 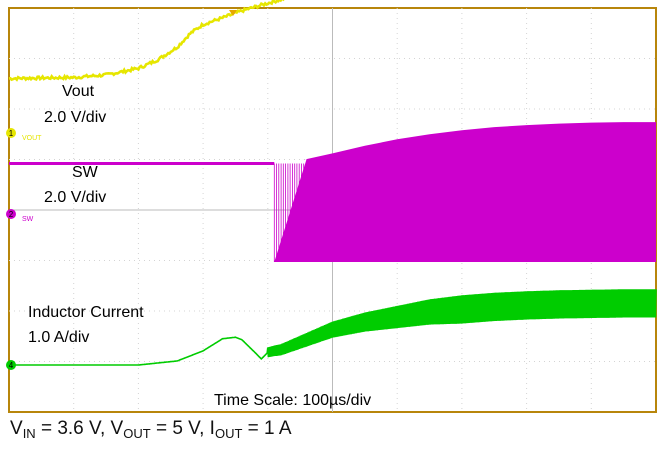 I want to click on sw-scale-label: 2.0 V/div, so click(x=75, y=197).